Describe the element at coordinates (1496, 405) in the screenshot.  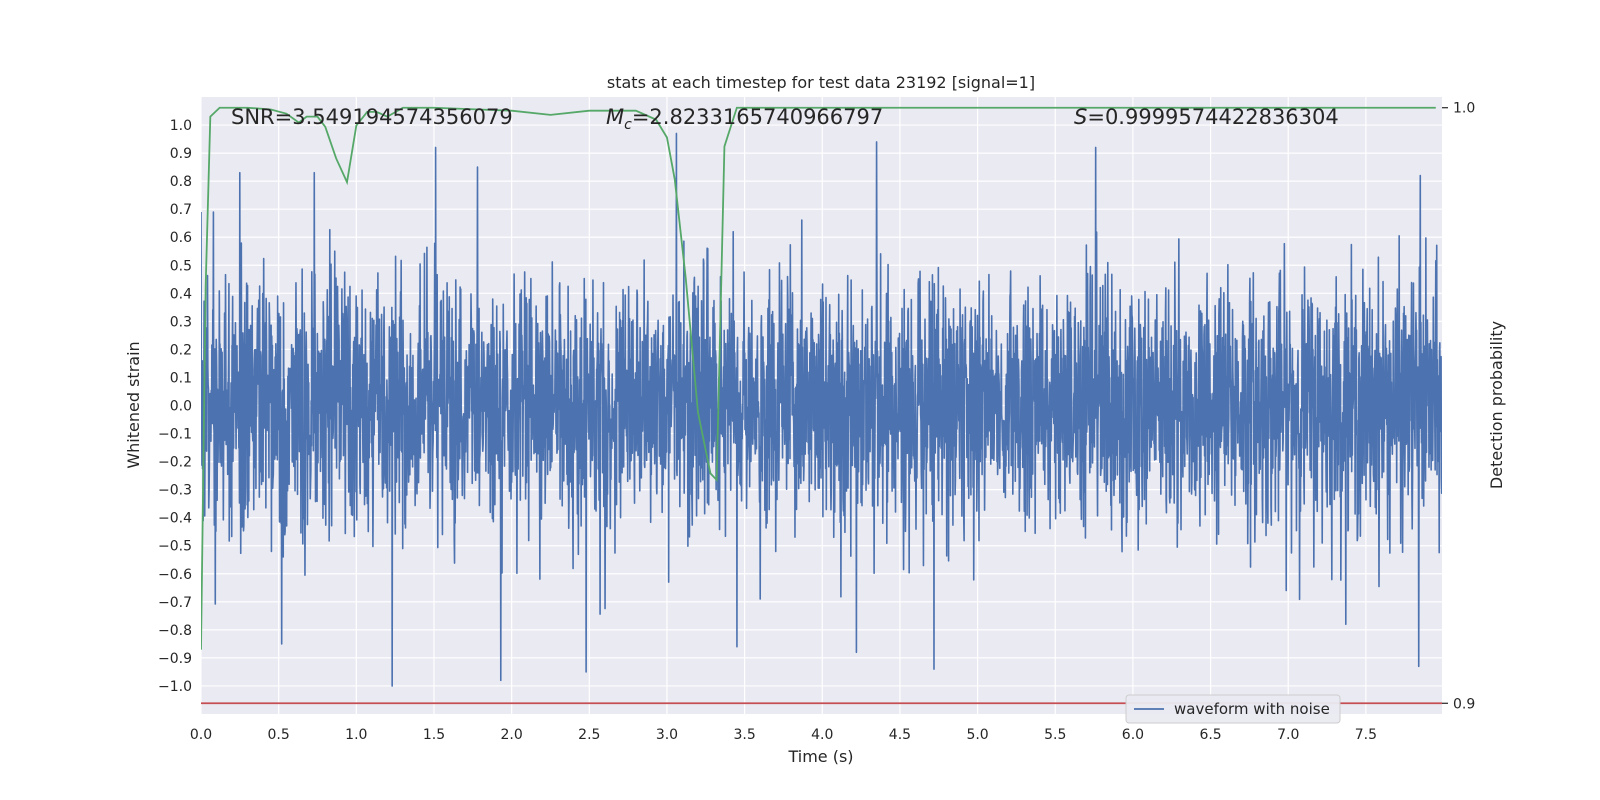
I see `y-right-axis-label: Detection probability` at that location.